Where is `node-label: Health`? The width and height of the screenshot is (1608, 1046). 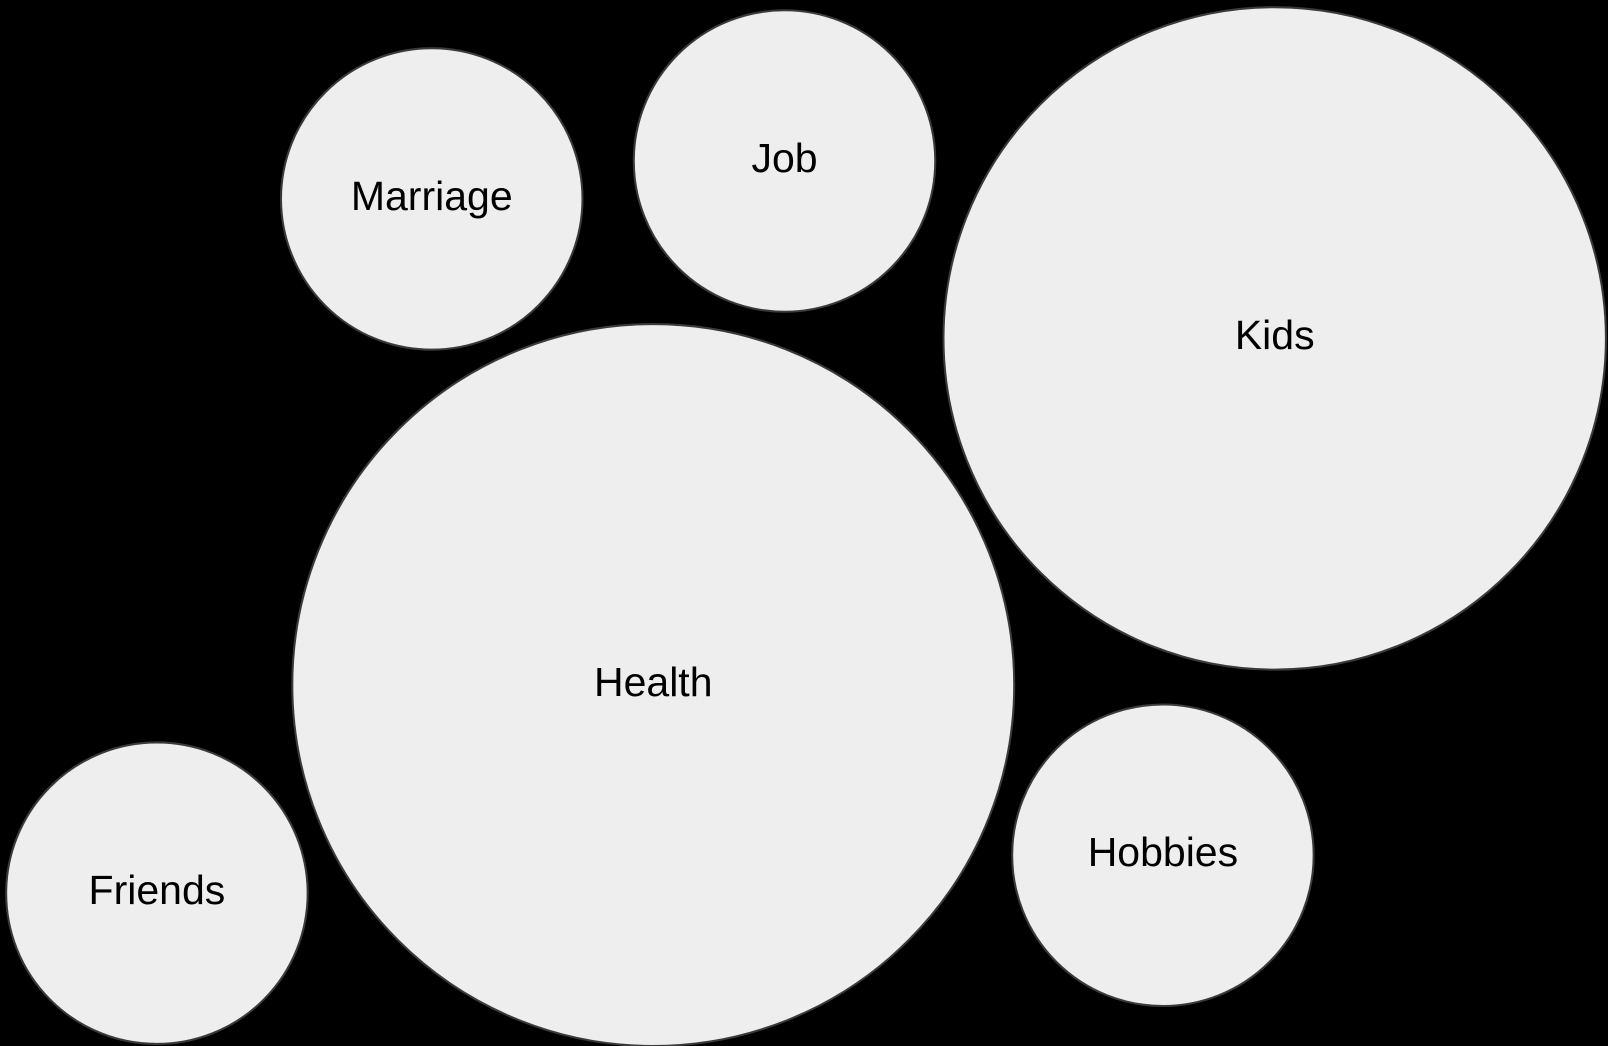 node-label: Health is located at coordinates (653, 682).